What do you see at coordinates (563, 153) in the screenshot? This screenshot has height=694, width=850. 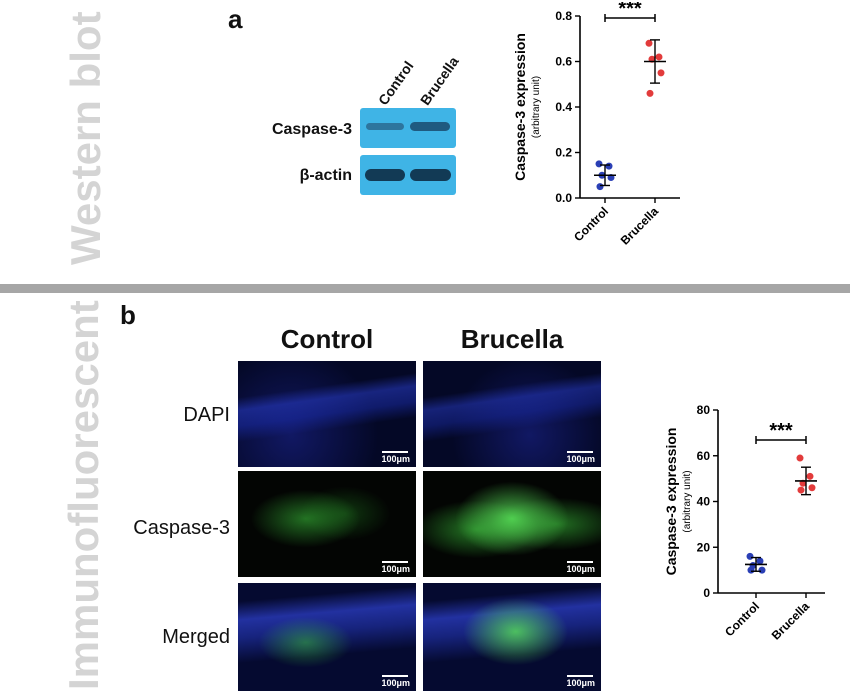 I see `y-tick-label: 0.2` at bounding box center [563, 153].